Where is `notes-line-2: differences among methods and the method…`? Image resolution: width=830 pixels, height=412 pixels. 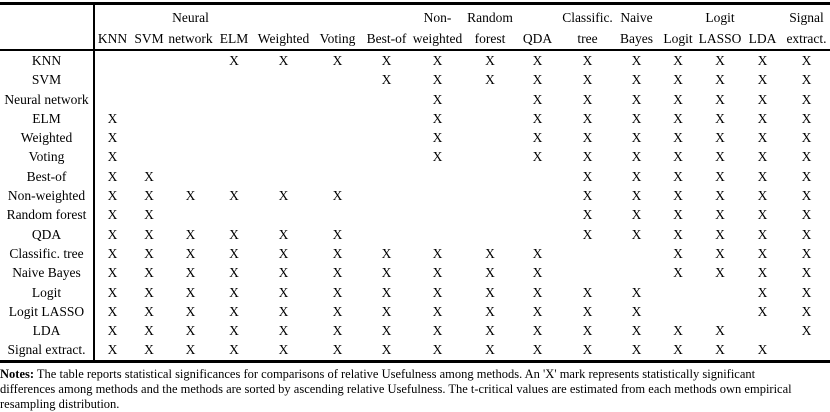 notes-line-2: differences among methods and the method… is located at coordinates (396, 388).